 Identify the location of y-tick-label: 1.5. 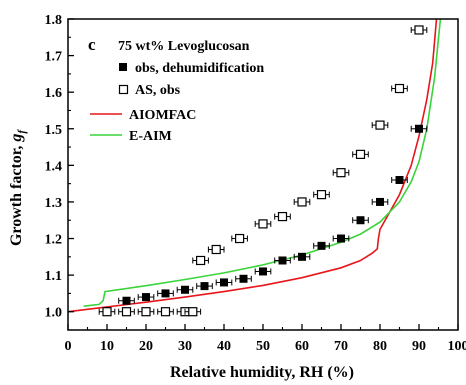
(54, 130).